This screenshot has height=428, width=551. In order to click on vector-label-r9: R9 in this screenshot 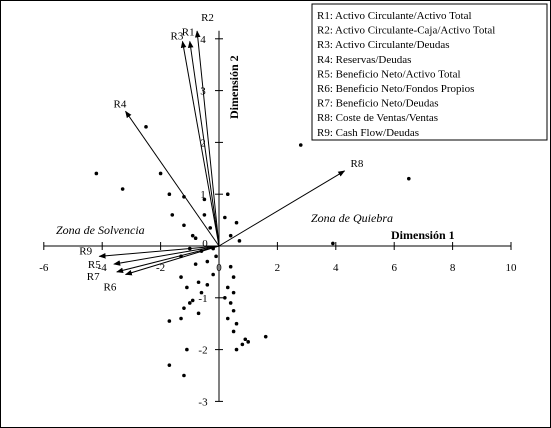, I will do `click(85, 251)`.